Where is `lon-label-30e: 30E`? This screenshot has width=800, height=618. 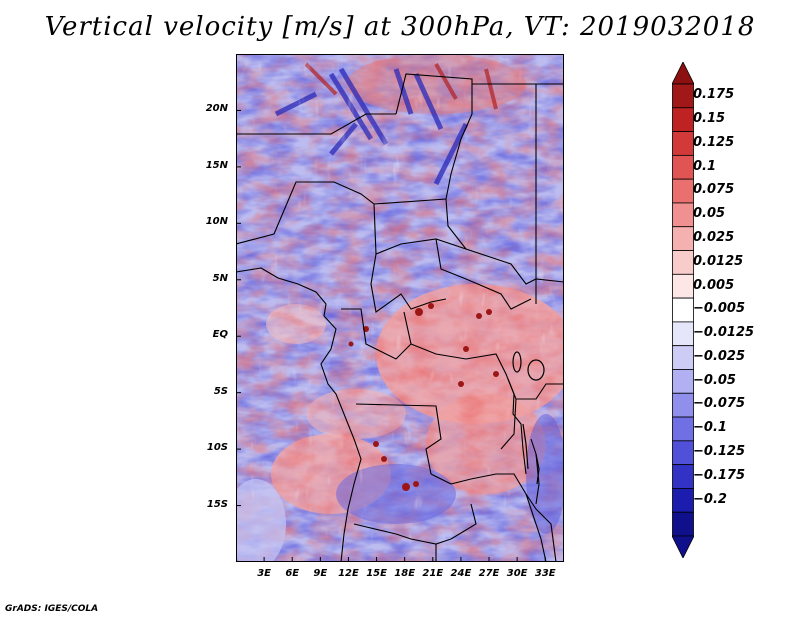 lon-label-30e: 30E is located at coordinates (517, 573).